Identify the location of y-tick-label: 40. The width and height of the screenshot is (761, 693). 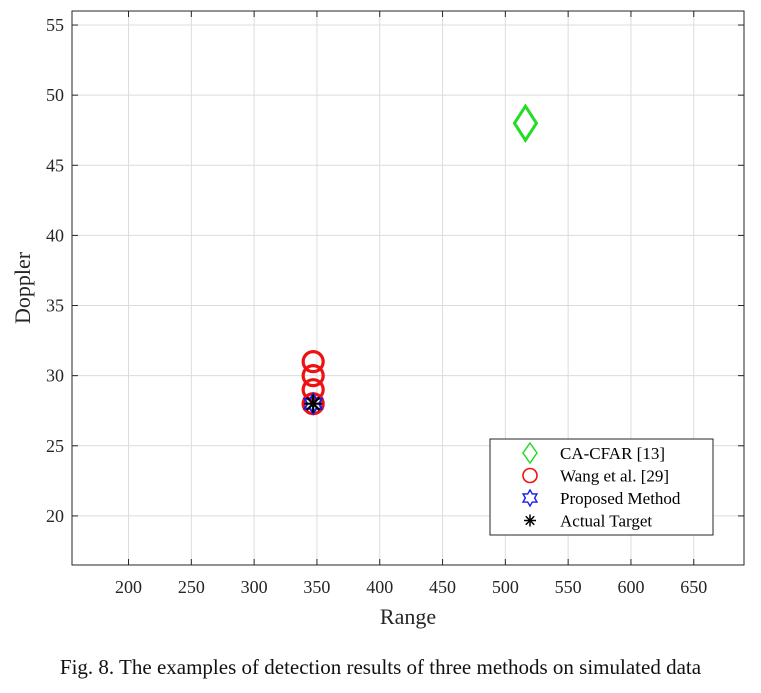
(55, 235).